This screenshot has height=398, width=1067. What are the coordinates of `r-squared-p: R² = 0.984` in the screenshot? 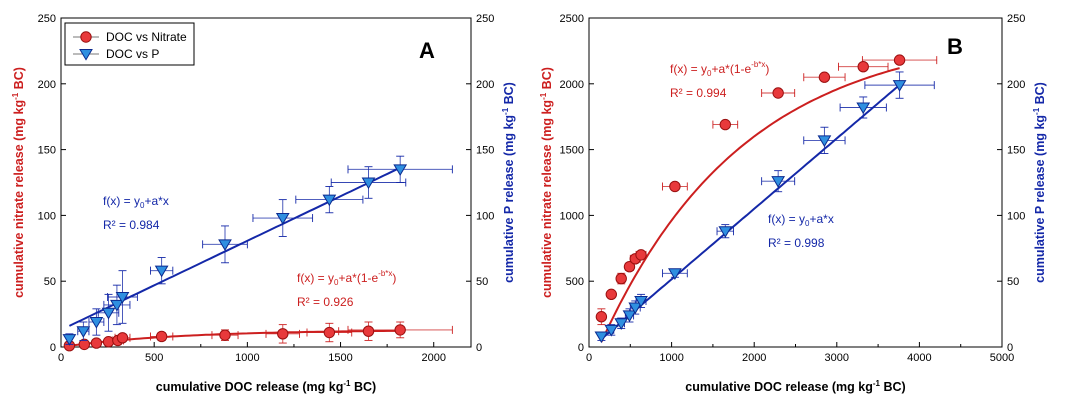 It's located at (131, 225).